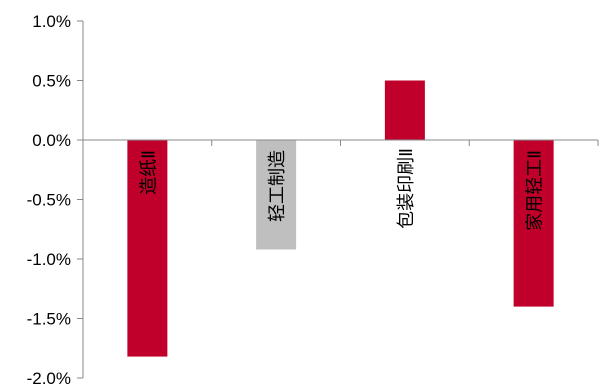 The width and height of the screenshot is (601, 385). I want to click on y-tick-label: 1.0%, so click(51, 21).